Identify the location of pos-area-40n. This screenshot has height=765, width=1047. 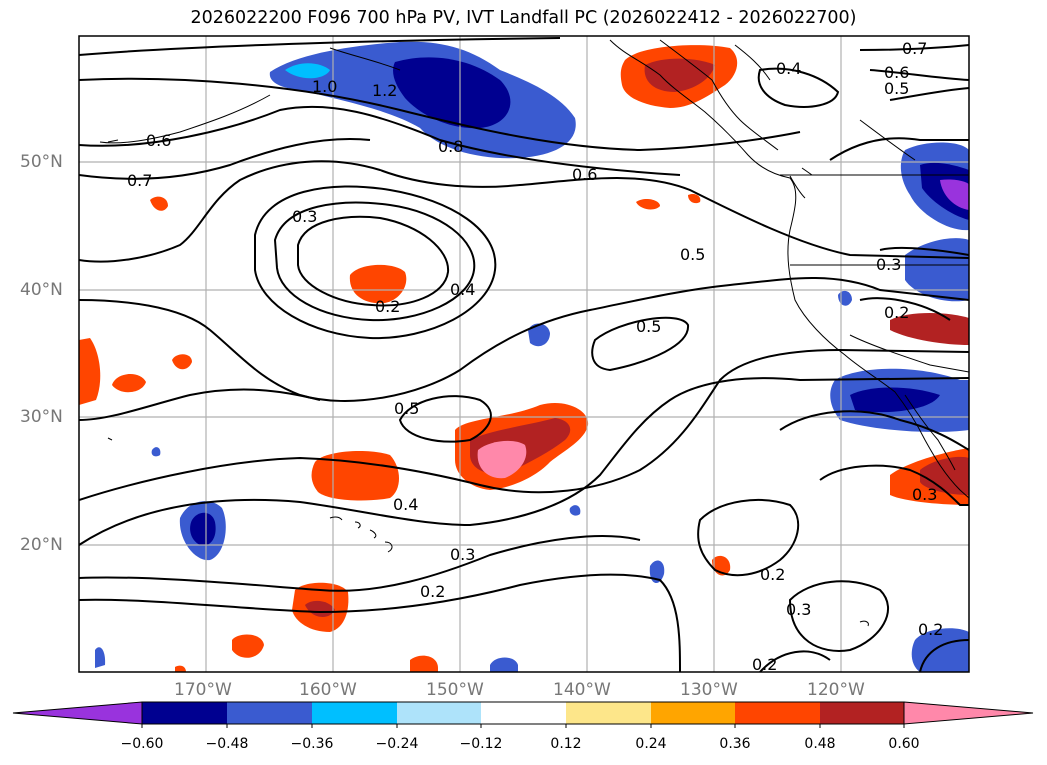
(378, 284).